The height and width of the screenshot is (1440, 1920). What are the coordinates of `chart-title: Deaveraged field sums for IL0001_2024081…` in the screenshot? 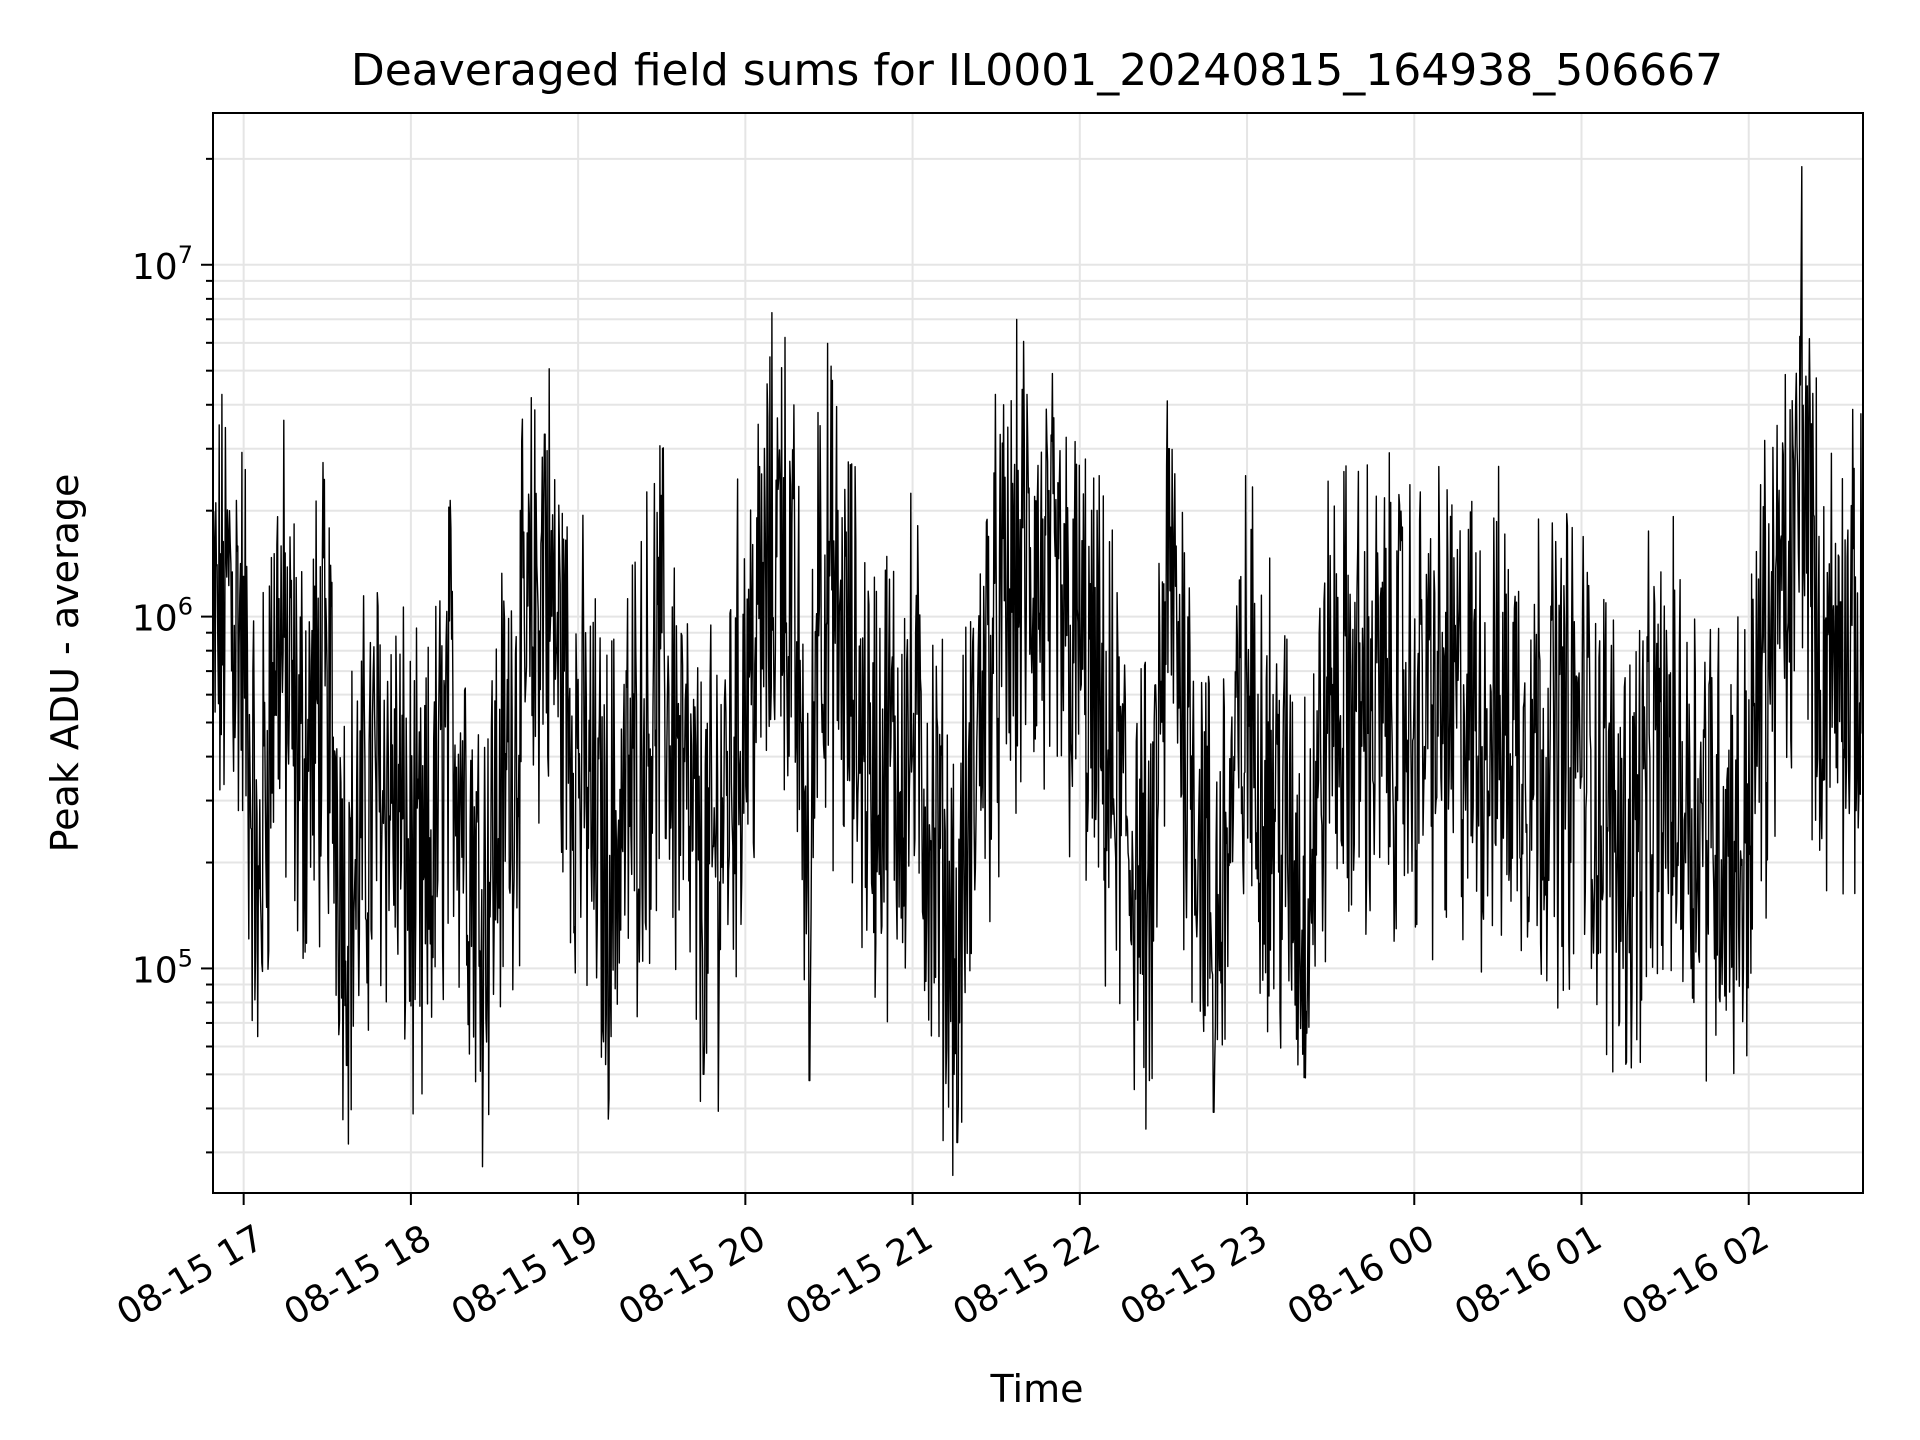 It's located at (1037, 70).